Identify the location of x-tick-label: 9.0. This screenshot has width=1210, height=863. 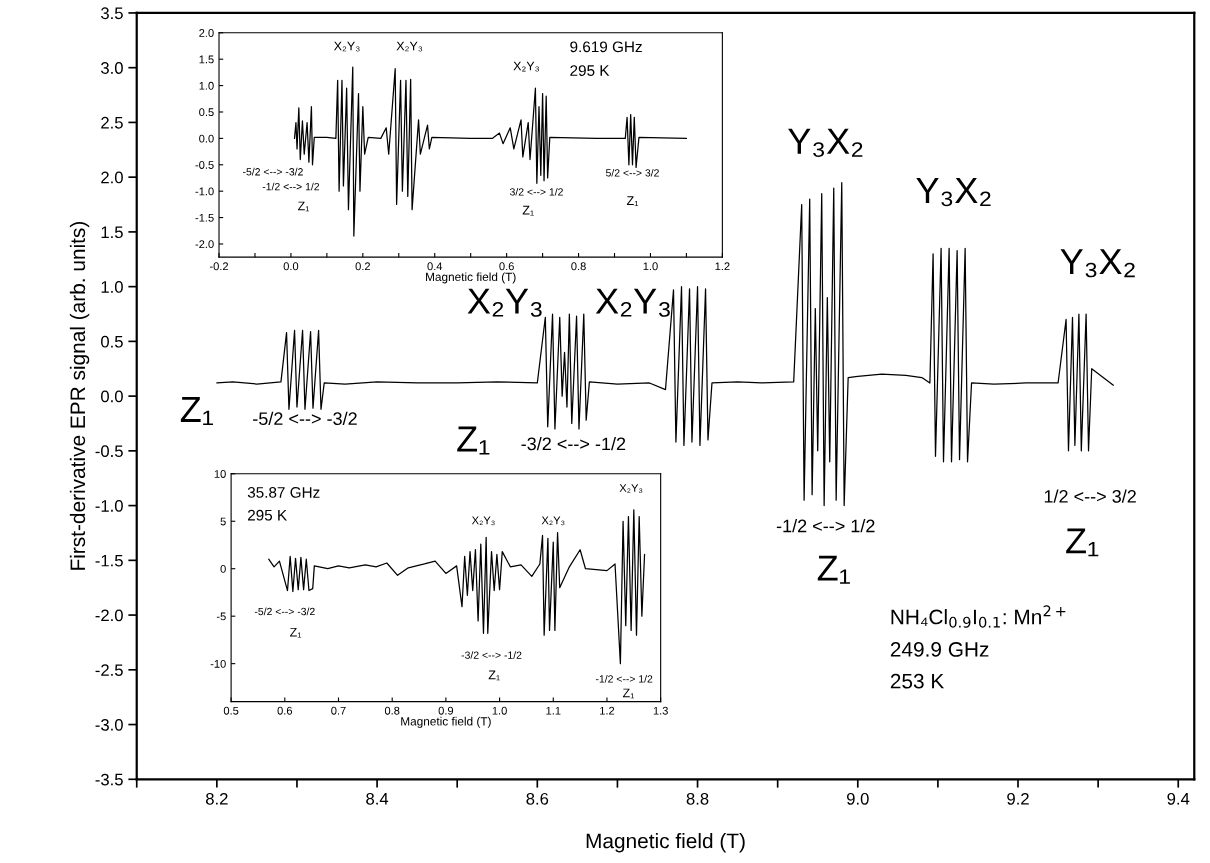
(857, 798).